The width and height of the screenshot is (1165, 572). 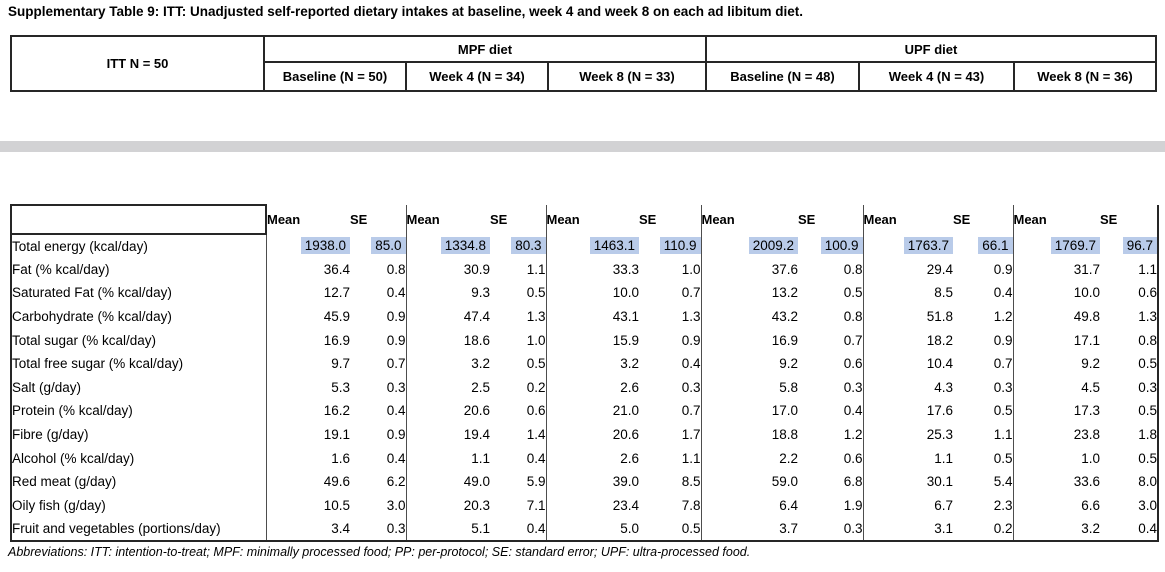 I want to click on highlighted-value: 96.7, so click(x=1139, y=246).